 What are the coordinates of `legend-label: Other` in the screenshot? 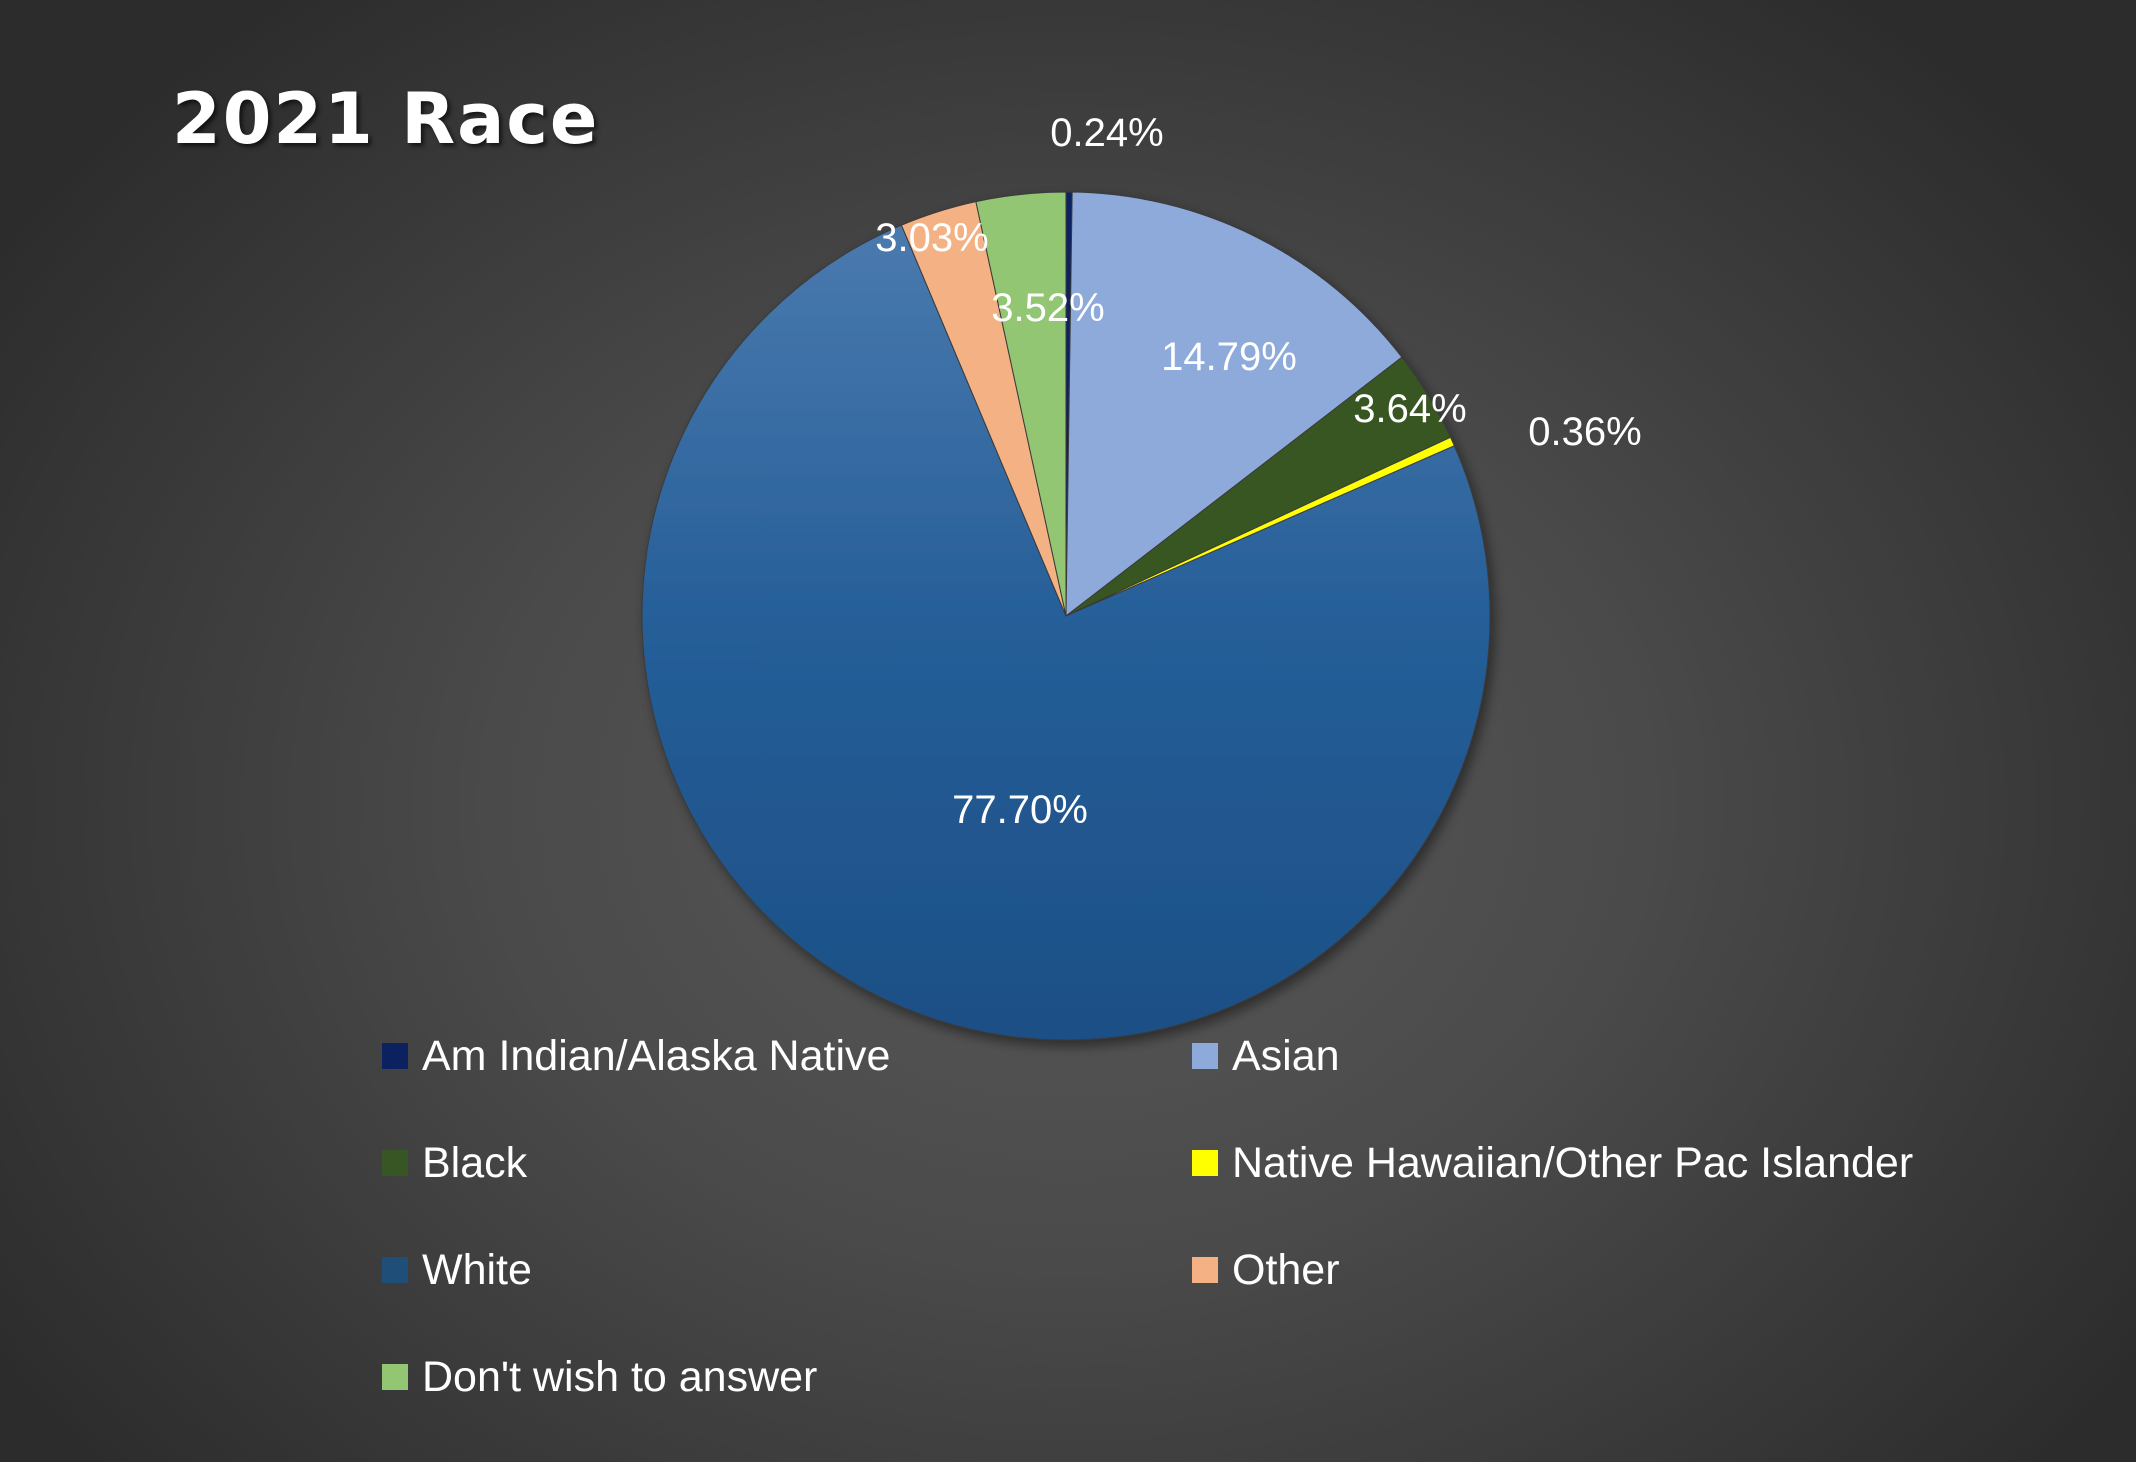 It's located at (1286, 1269).